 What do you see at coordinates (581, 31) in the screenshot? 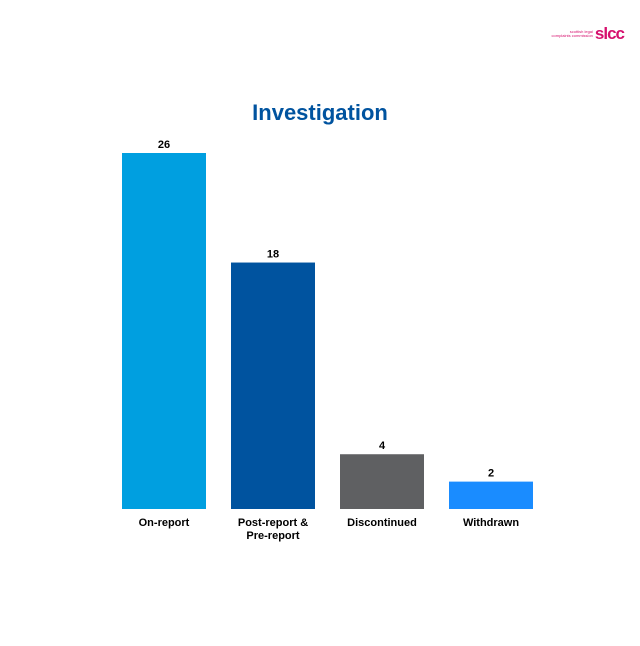
I see `logo-line1: scottish legal` at bounding box center [581, 31].